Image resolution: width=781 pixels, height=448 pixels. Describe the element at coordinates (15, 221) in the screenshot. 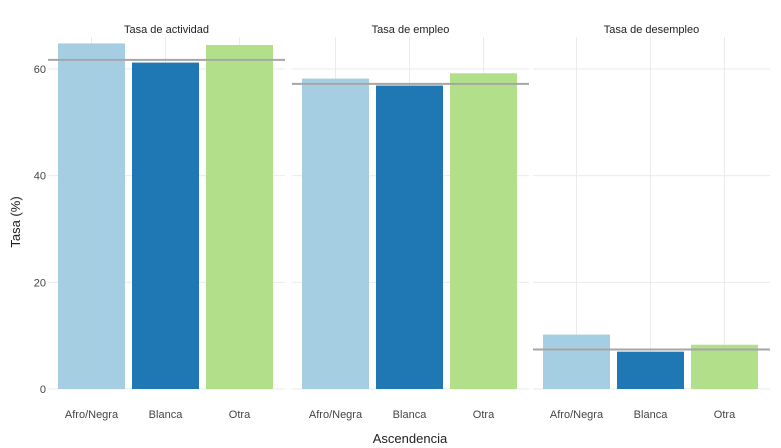

I see `y-axis-title: Tasa (%)` at that location.